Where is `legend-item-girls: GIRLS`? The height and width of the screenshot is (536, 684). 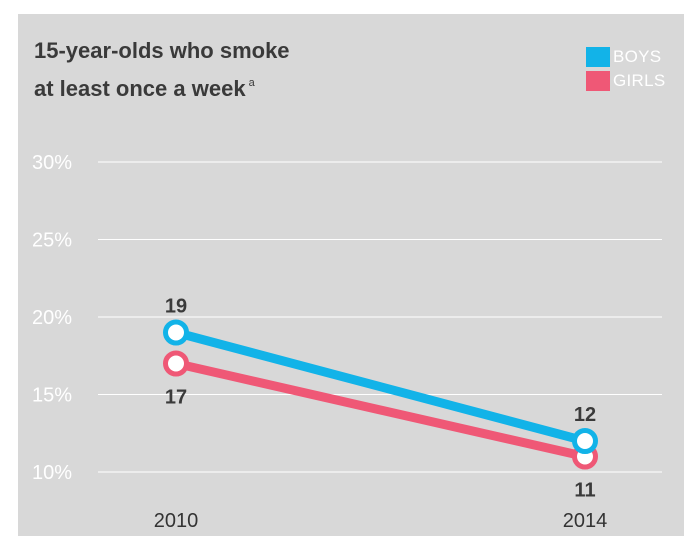
legend-item-girls: GIRLS is located at coordinates (626, 81).